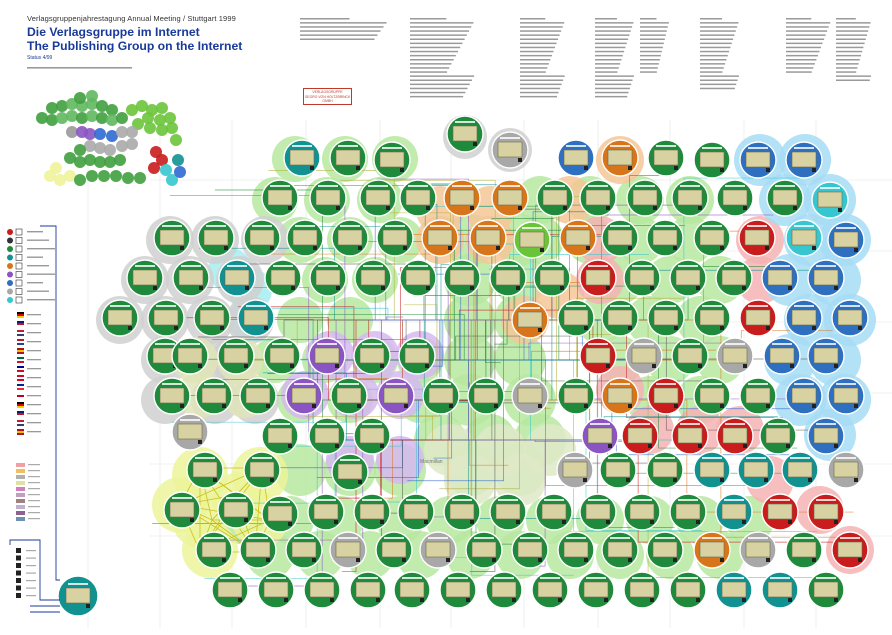 The width and height of the screenshot is (892, 635). I want to click on stamp-line-2: GEORG VON HOLTZBRINCK, so click(327, 96).